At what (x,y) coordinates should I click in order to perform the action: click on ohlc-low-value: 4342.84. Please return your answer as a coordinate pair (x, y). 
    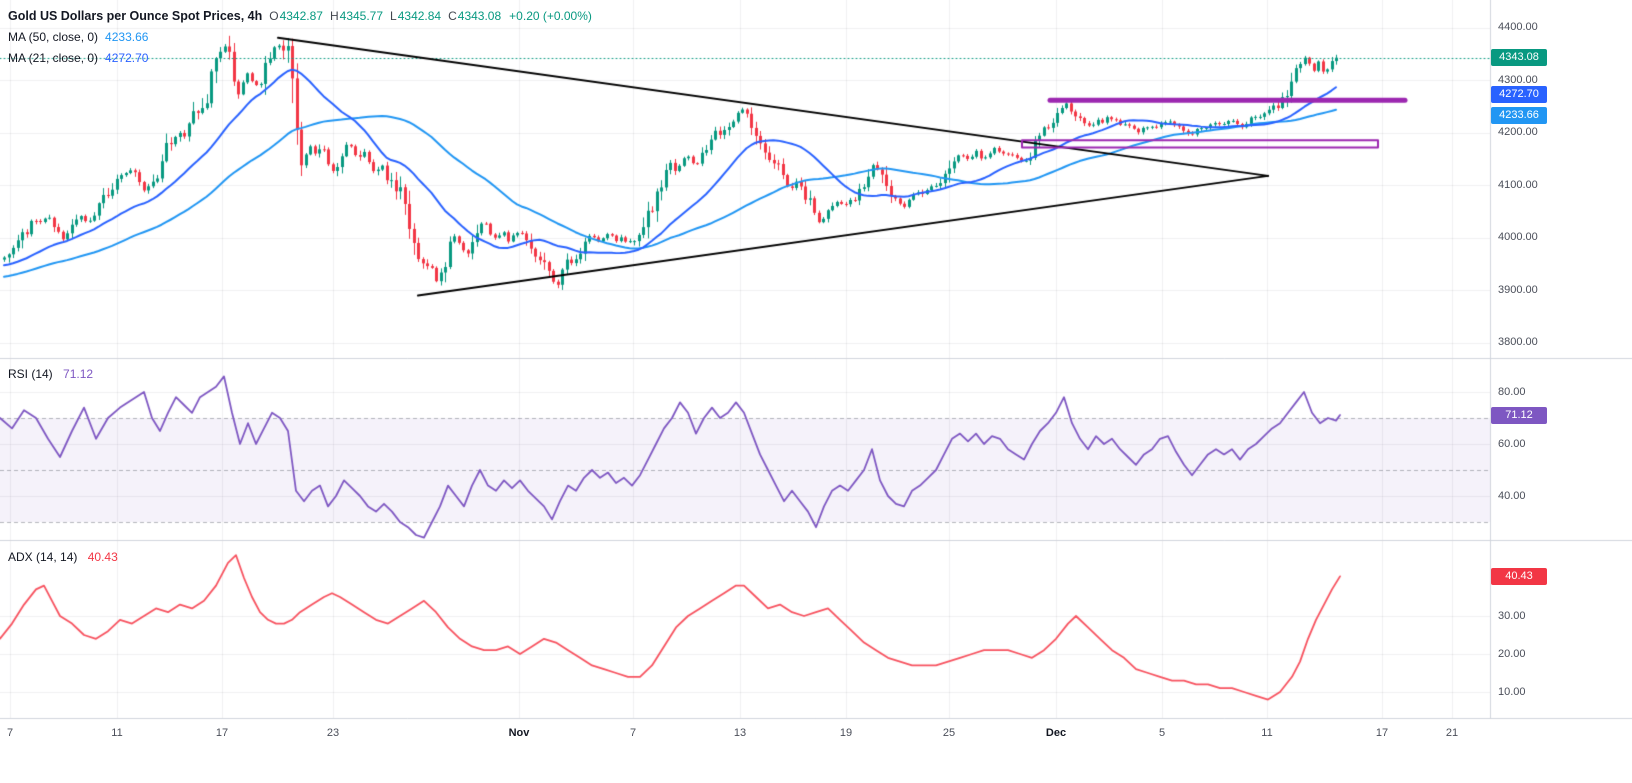
    Looking at the image, I should click on (419, 16).